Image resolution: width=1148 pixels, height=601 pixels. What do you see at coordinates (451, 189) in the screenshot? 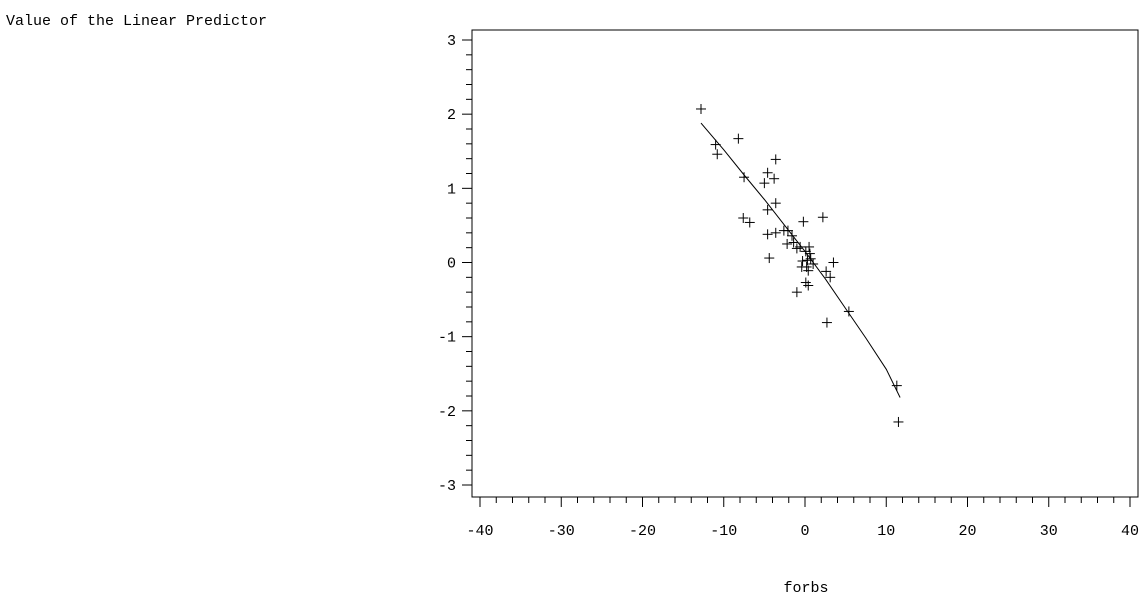
I see `y-tick-label: 1` at bounding box center [451, 189].